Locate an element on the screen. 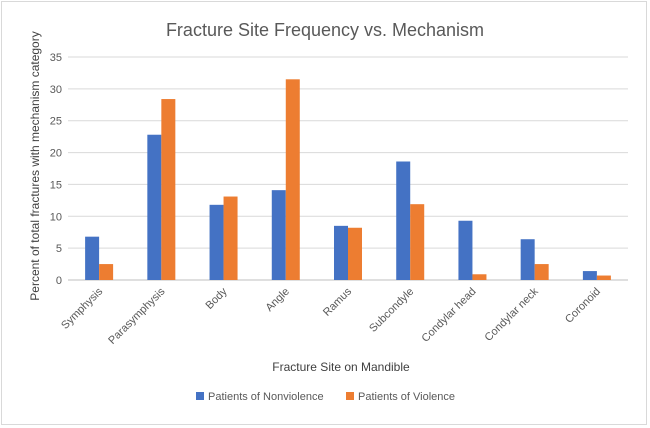  x-tick-label: Coronoid is located at coordinates (583, 306).